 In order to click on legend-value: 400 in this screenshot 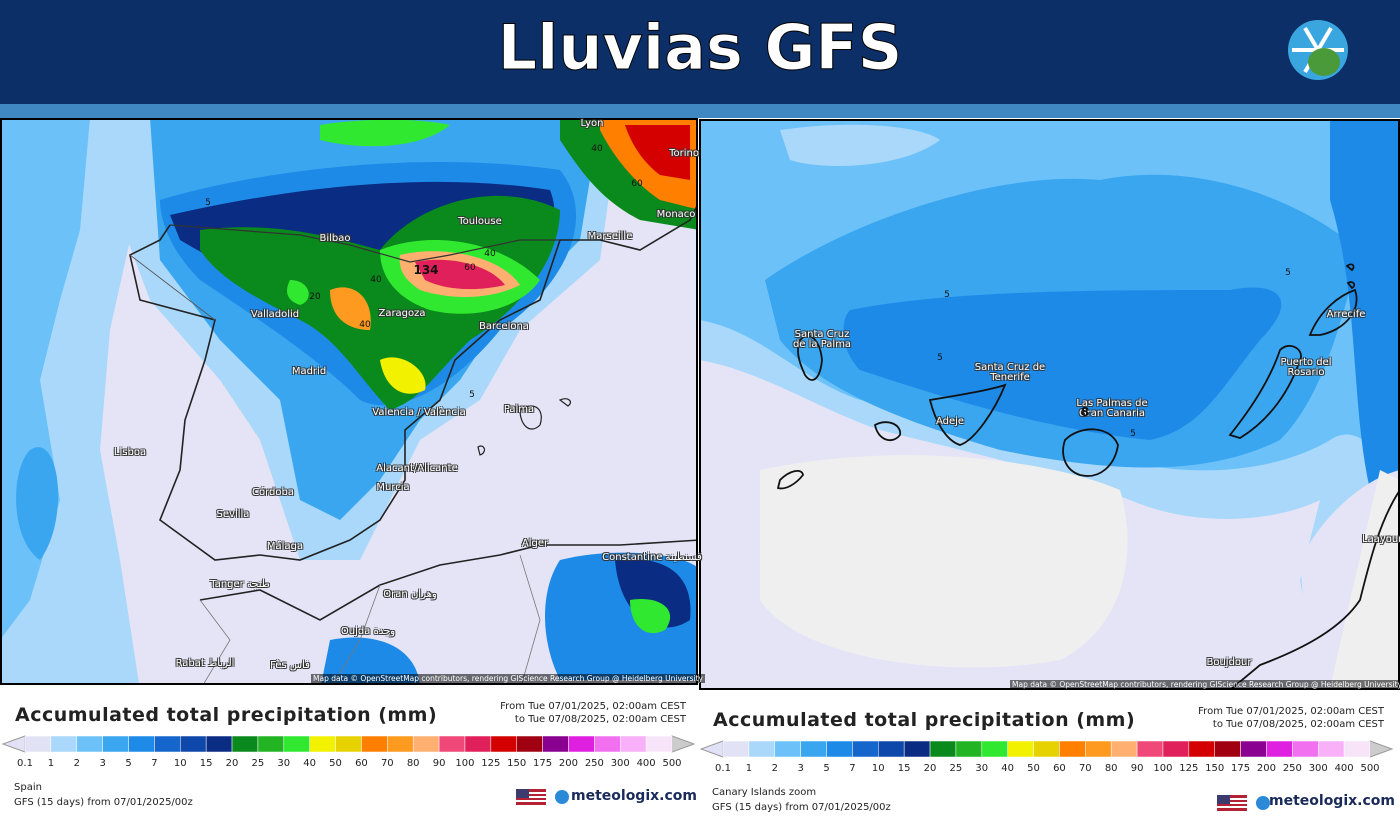, I will do `click(1344, 768)`.